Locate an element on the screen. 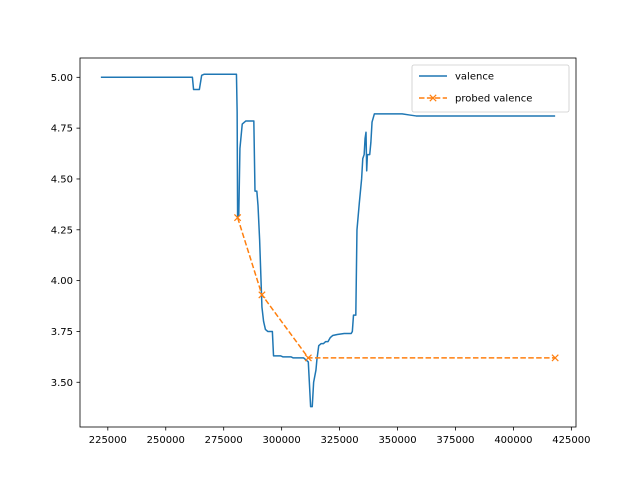 This screenshot has height=480, width=640. series-line-probed-valence is located at coordinates (396, 288).